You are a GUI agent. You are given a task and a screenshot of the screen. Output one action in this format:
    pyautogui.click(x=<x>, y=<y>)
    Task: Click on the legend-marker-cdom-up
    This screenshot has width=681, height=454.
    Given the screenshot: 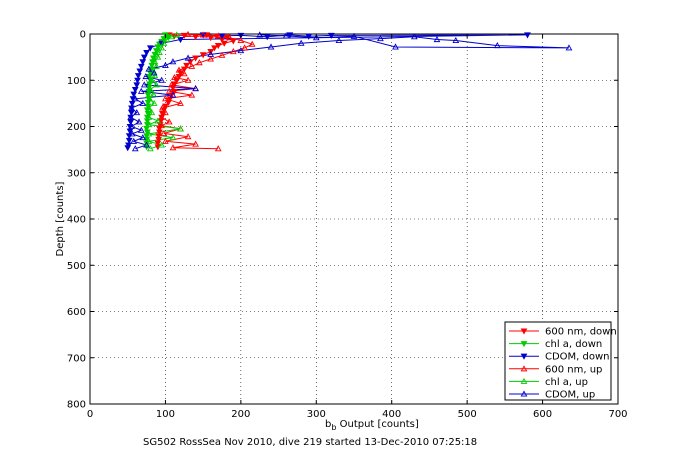 What is the action you would take?
    pyautogui.click(x=524, y=393)
    